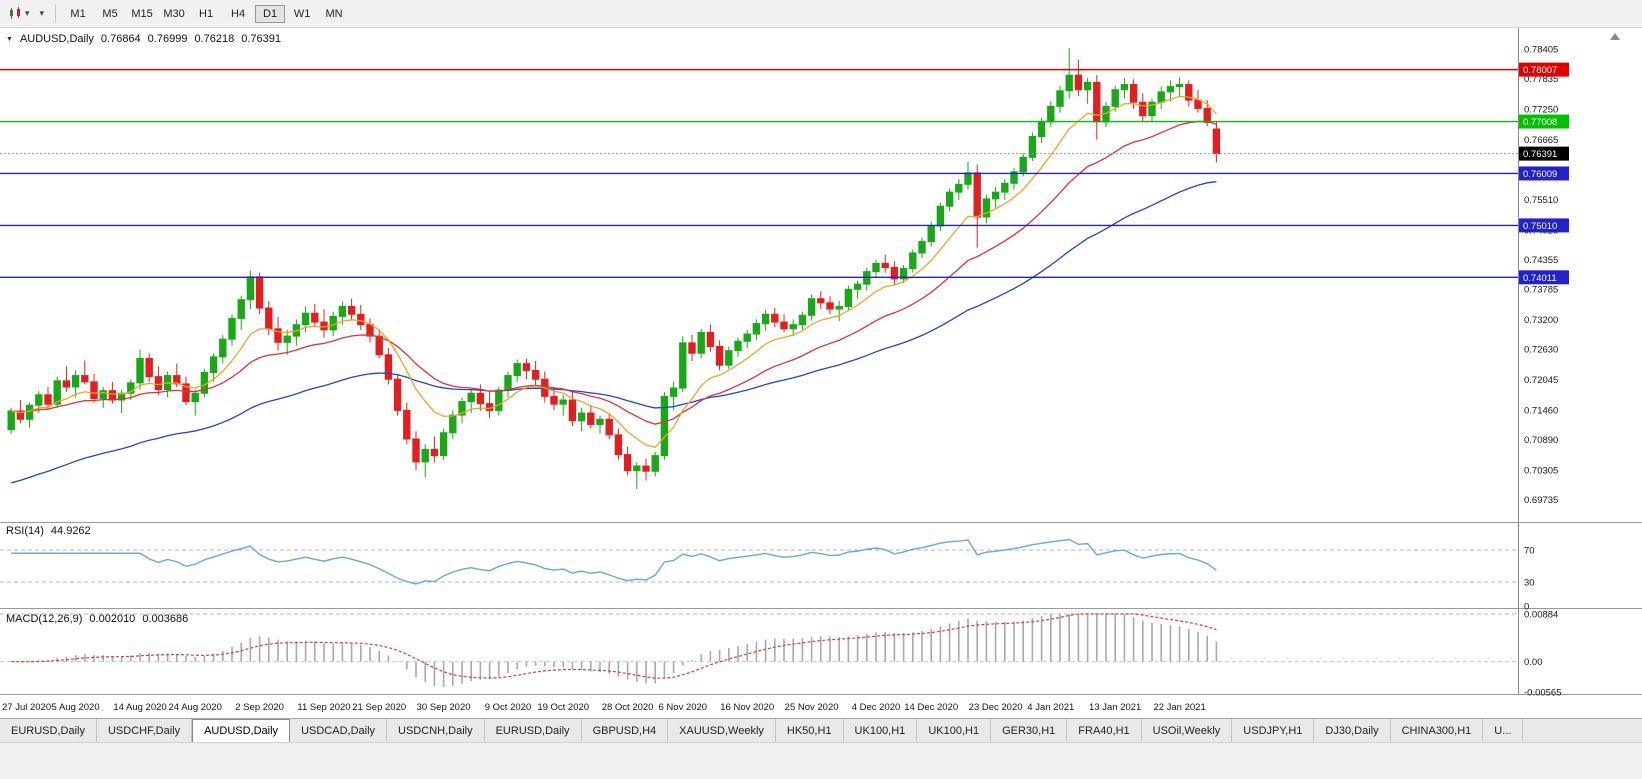  Describe the element at coordinates (1533, 662) in the screenshot. I see `macd-axis-label: 0.00` at that location.